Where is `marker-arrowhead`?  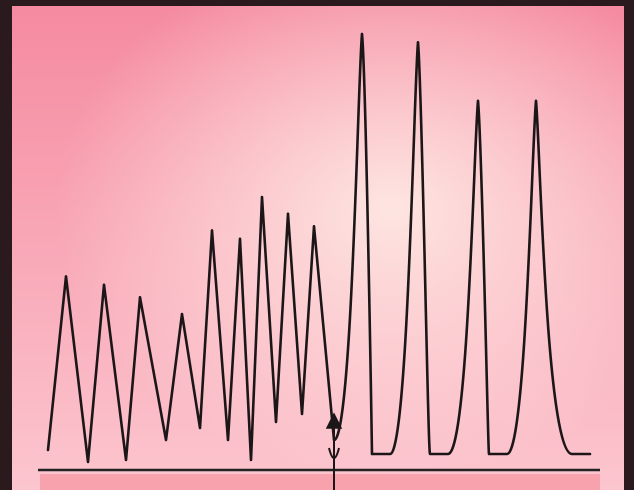
marker-arrowhead is located at coordinates (334, 420).